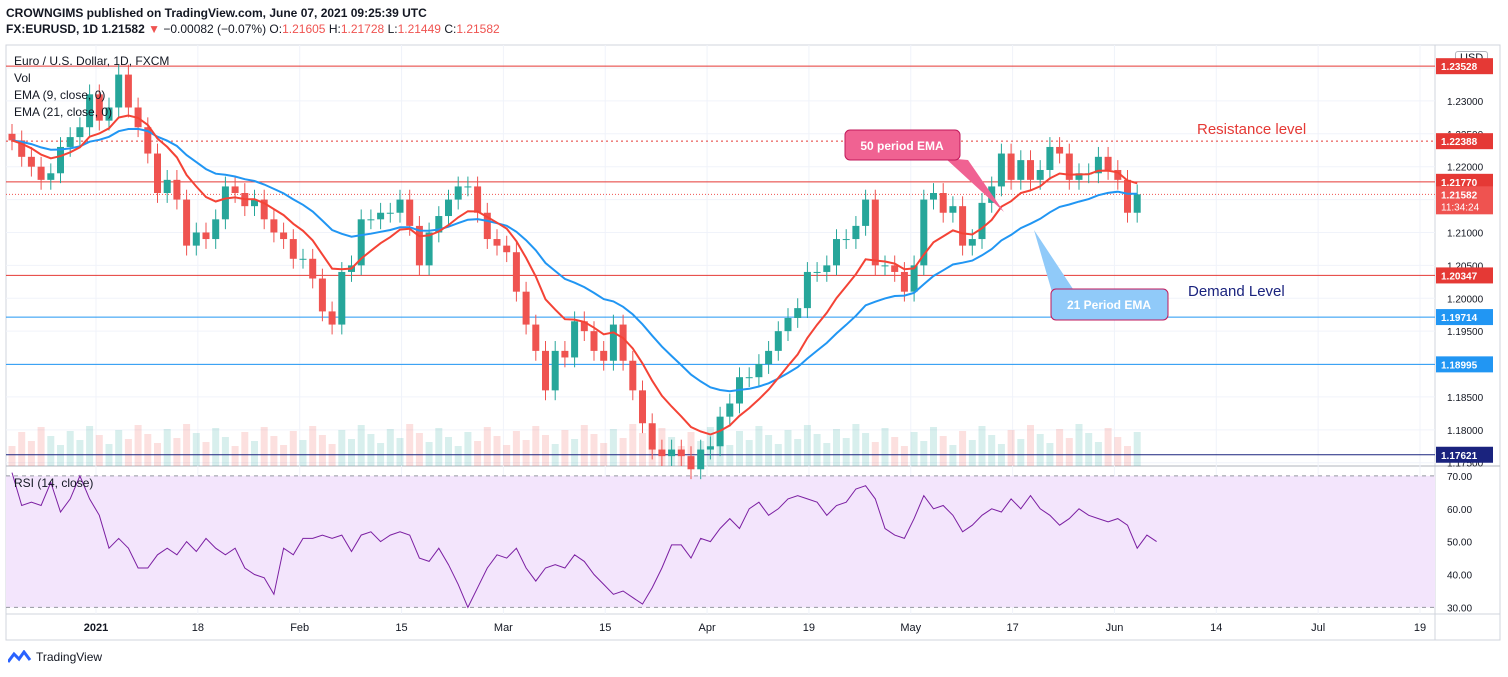  What do you see at coordinates (1459, 67) in the screenshot?
I see `price-tag-label: 1.23528` at bounding box center [1459, 67].